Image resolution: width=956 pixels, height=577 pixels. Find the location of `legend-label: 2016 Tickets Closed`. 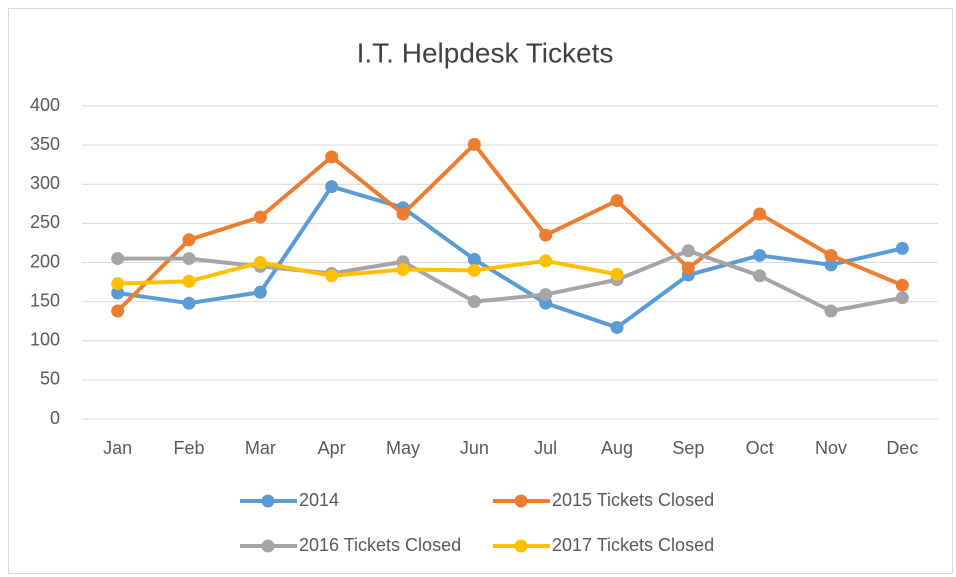

legend-label: 2016 Tickets Closed is located at coordinates (380, 545).